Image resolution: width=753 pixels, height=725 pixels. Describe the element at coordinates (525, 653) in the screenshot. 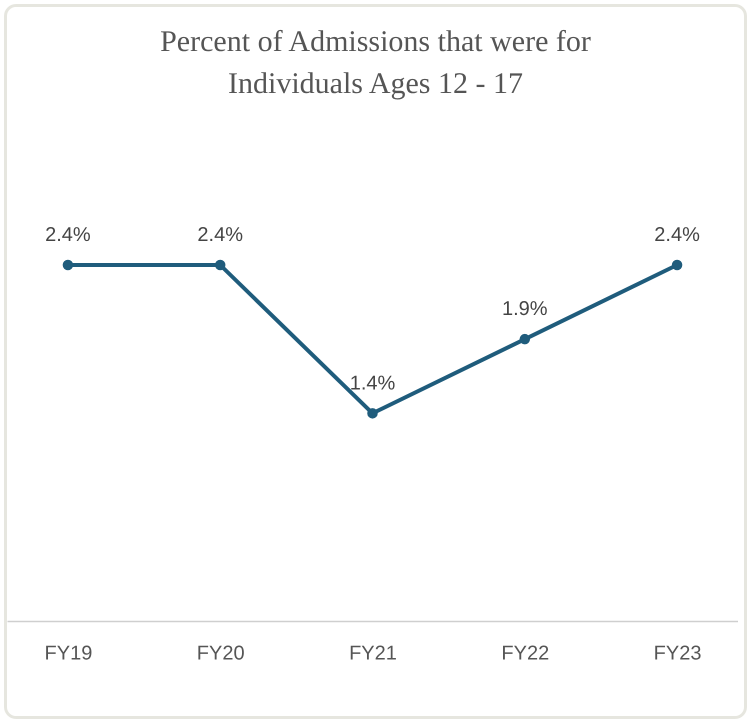

I see `x-tick-label: FY22` at that location.